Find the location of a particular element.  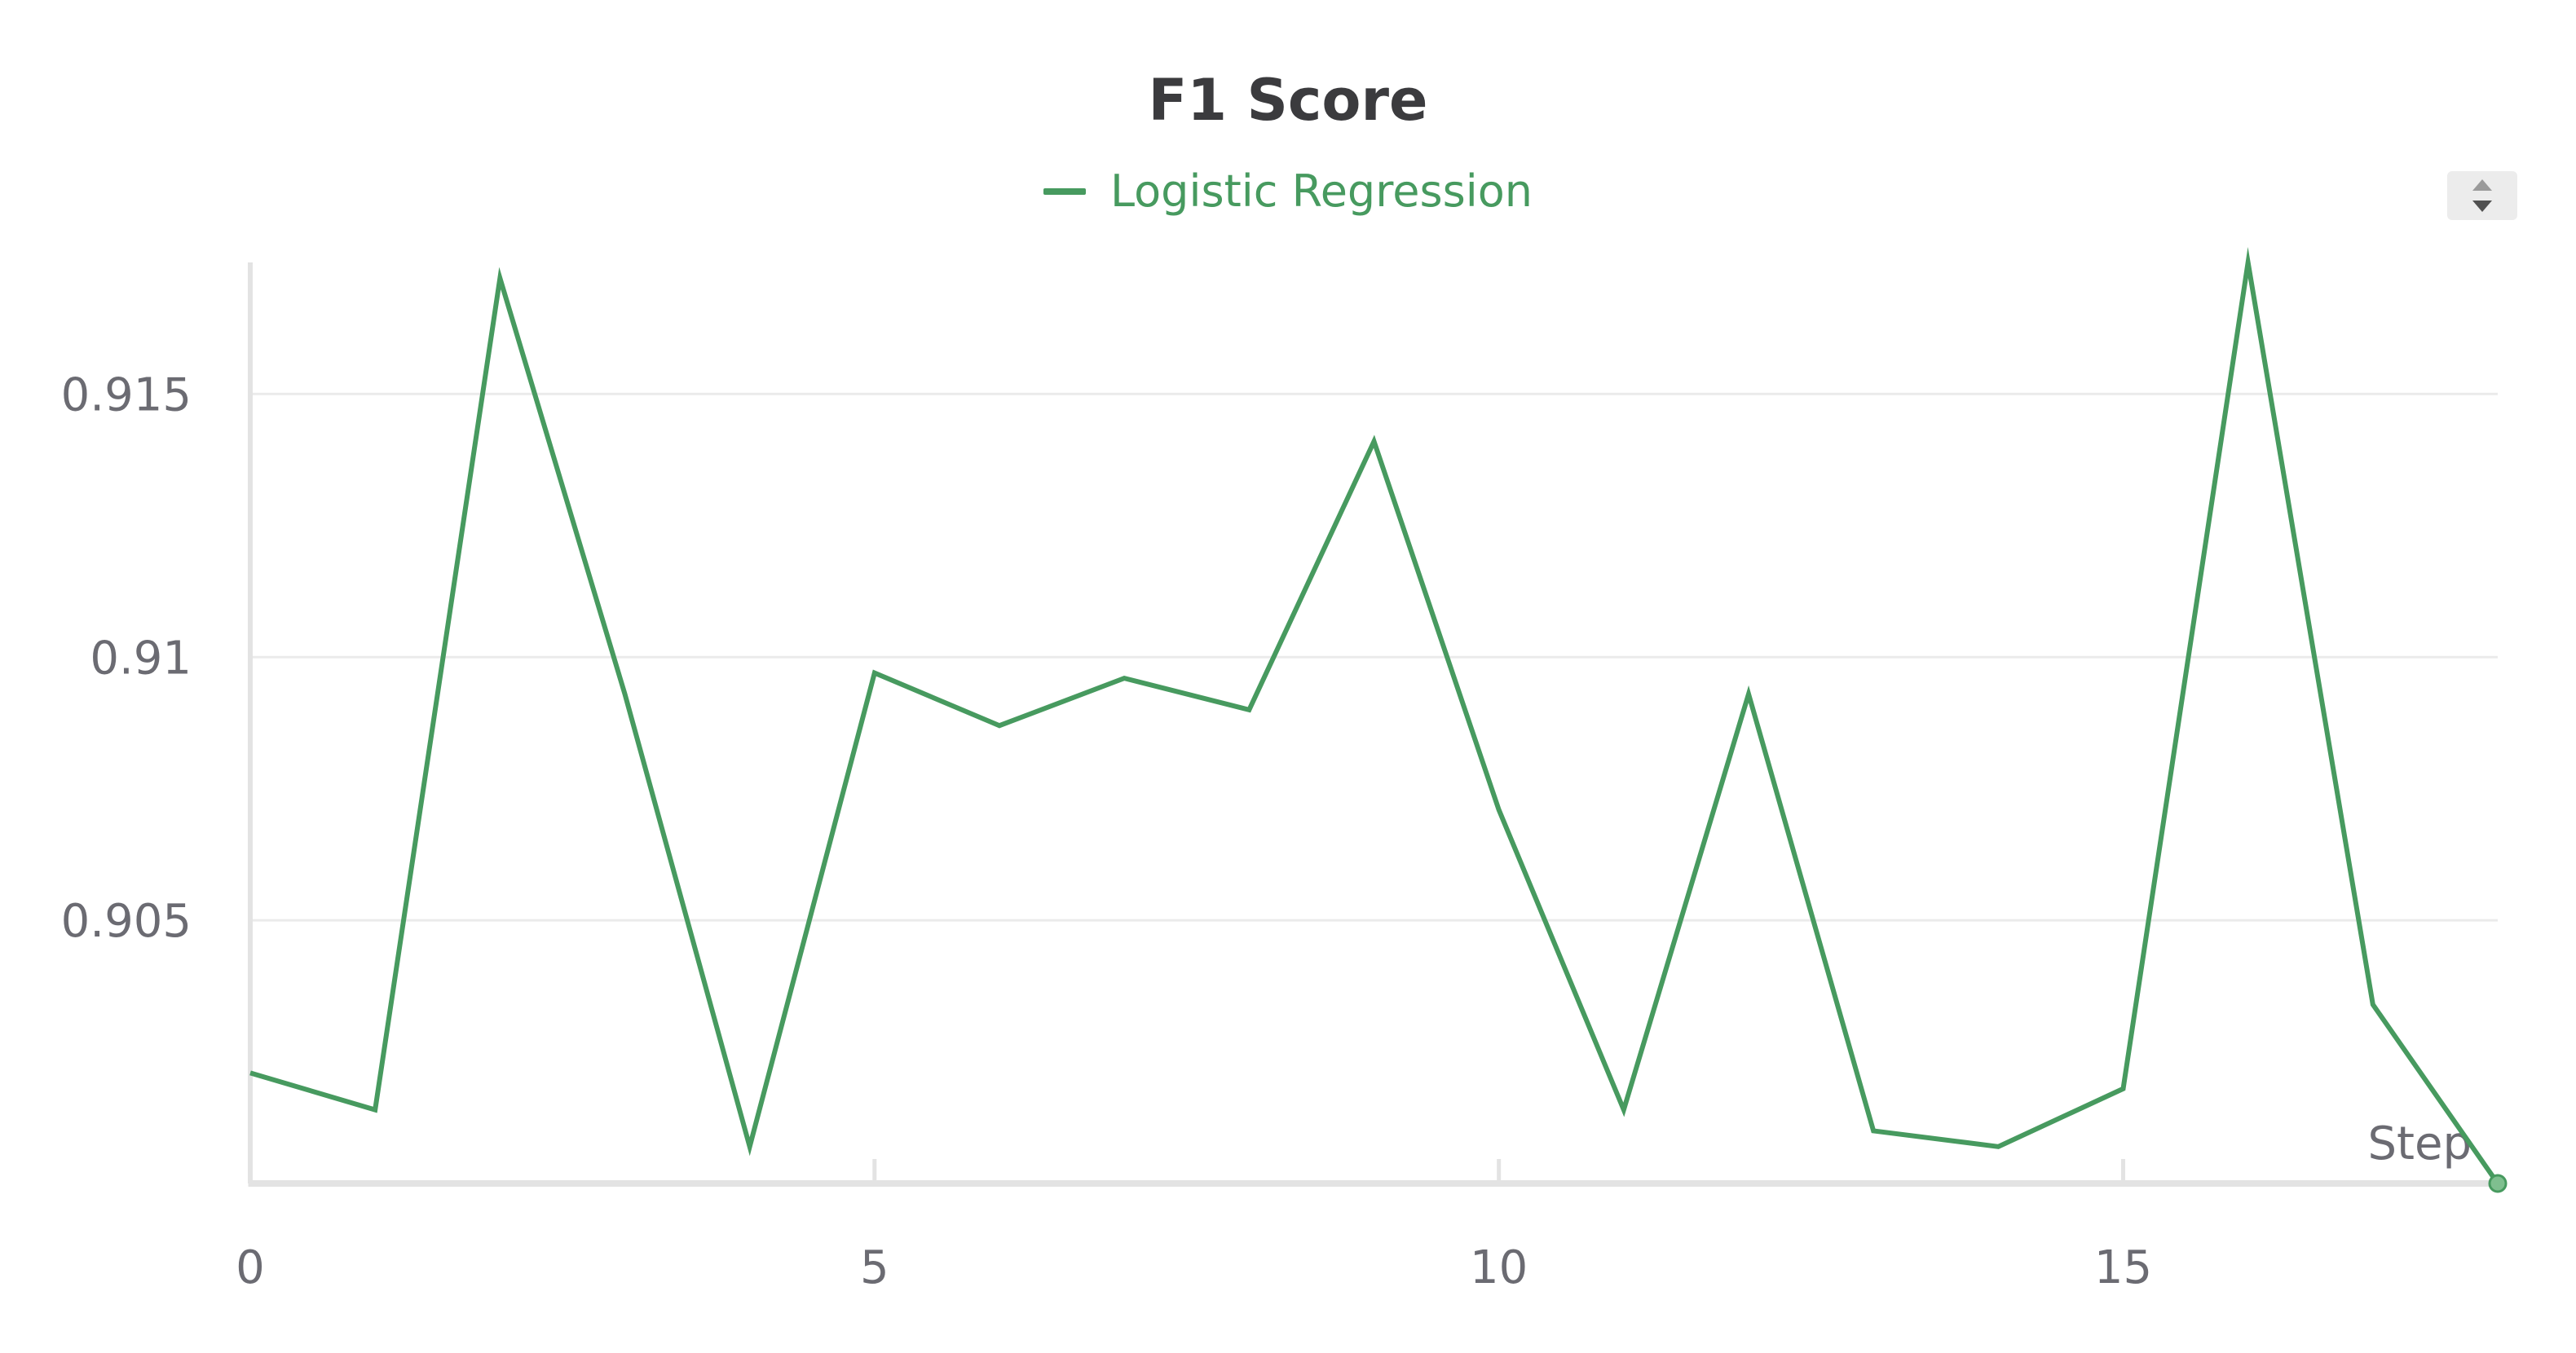

chart-title: F1 Score is located at coordinates (1288, 100).